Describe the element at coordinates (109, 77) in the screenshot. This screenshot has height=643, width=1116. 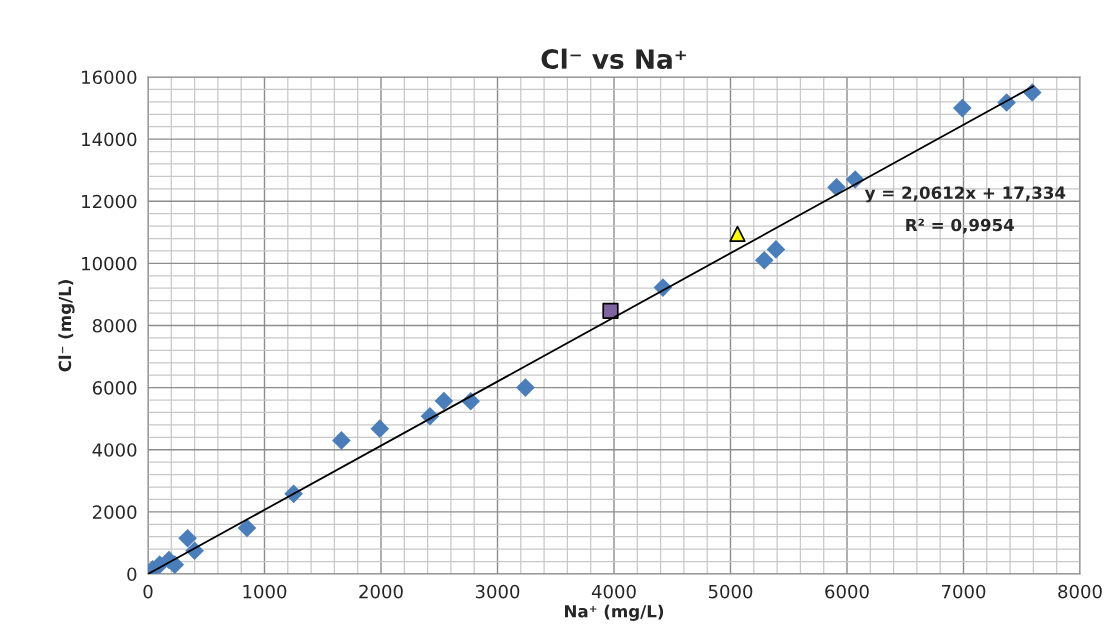
I see `y-tick-label: 16000` at that location.